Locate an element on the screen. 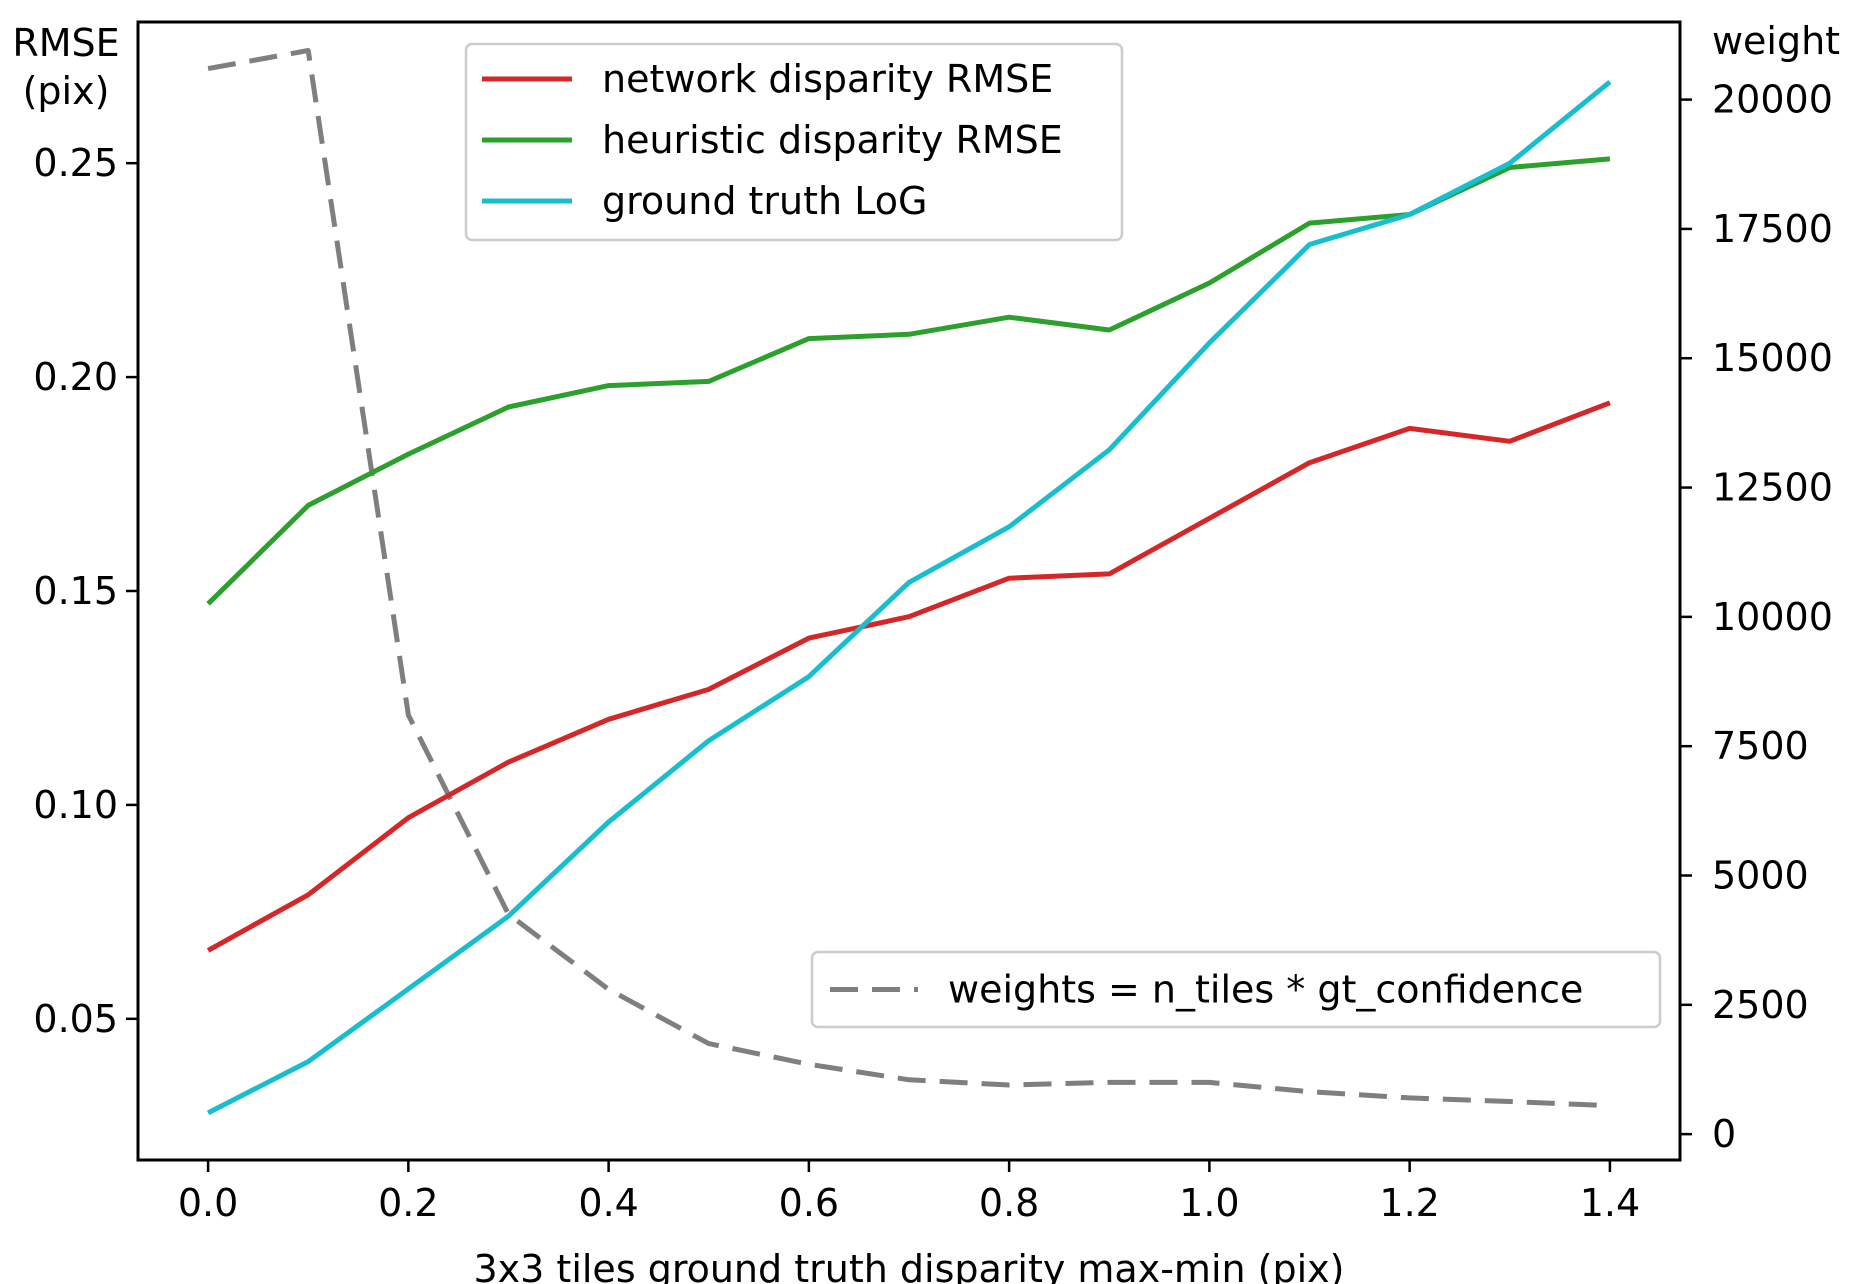  x-tick-label: 1.0 is located at coordinates (1209, 1203).